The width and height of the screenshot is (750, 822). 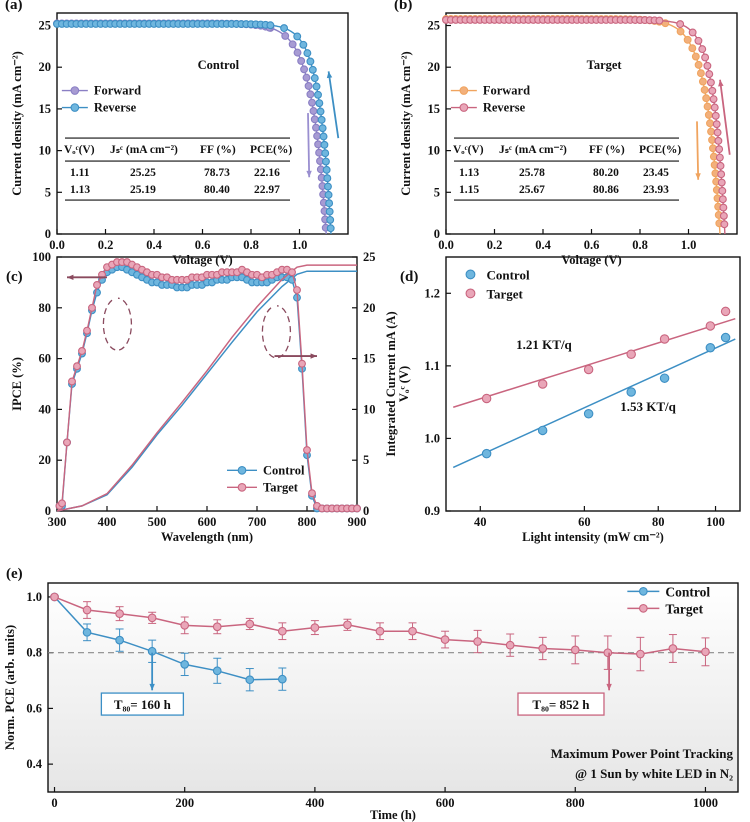 What do you see at coordinates (631, 354) in the screenshot?
I see `d-point-target` at bounding box center [631, 354].